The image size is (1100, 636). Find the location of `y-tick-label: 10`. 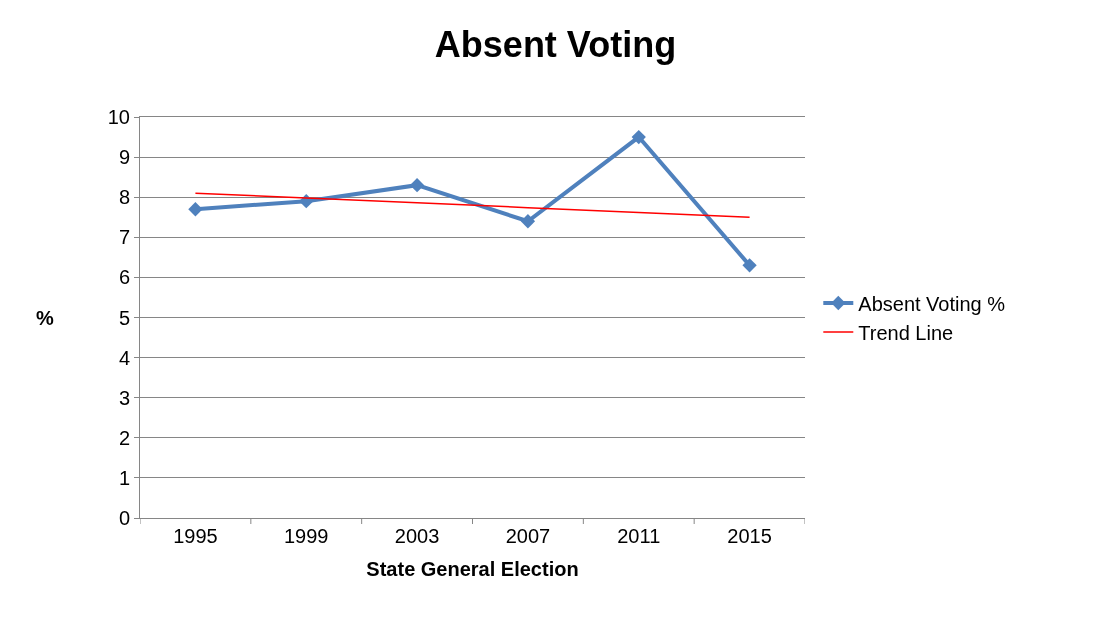

y-tick-label: 10 is located at coordinates (118, 117).